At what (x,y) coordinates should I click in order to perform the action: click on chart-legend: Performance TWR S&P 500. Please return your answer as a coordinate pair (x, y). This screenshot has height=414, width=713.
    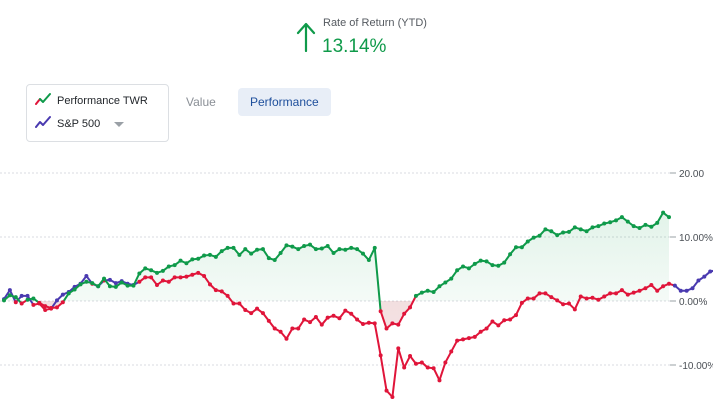
    Looking at the image, I should click on (97, 113).